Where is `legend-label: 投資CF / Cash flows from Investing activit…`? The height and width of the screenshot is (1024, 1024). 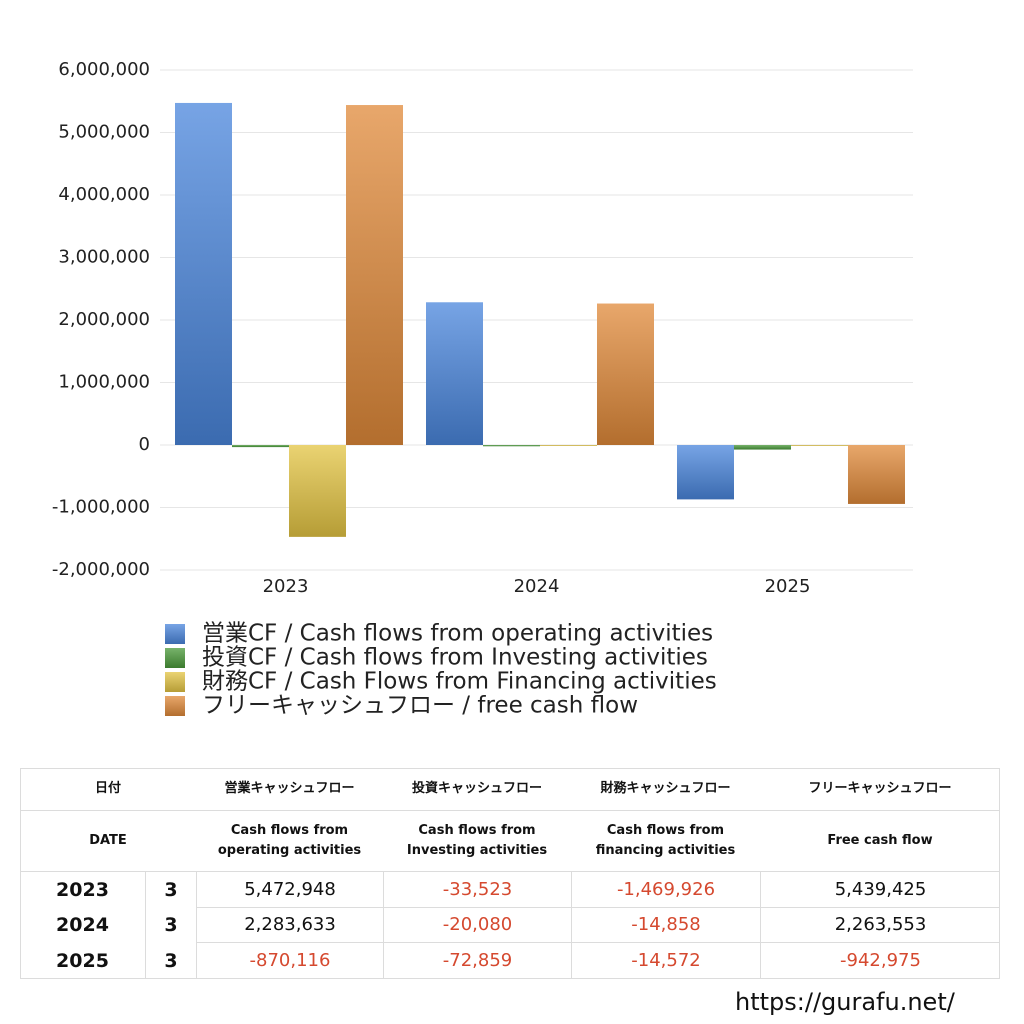 legend-label: 投資CF / Cash flows from Investing activit… is located at coordinates (455, 658).